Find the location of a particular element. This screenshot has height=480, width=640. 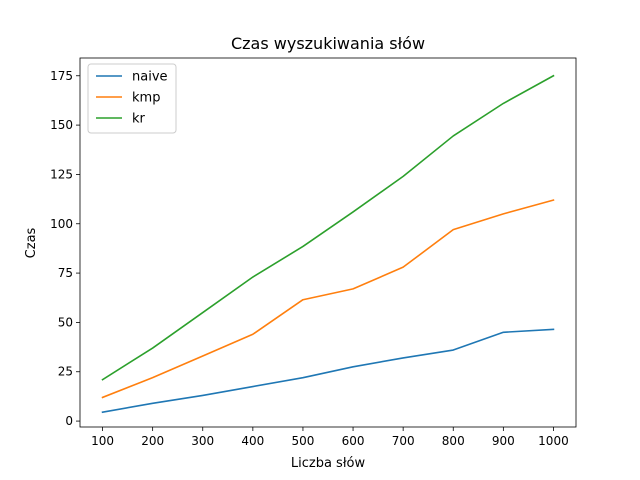

x-tick-label-400: 400 is located at coordinates (252, 441).